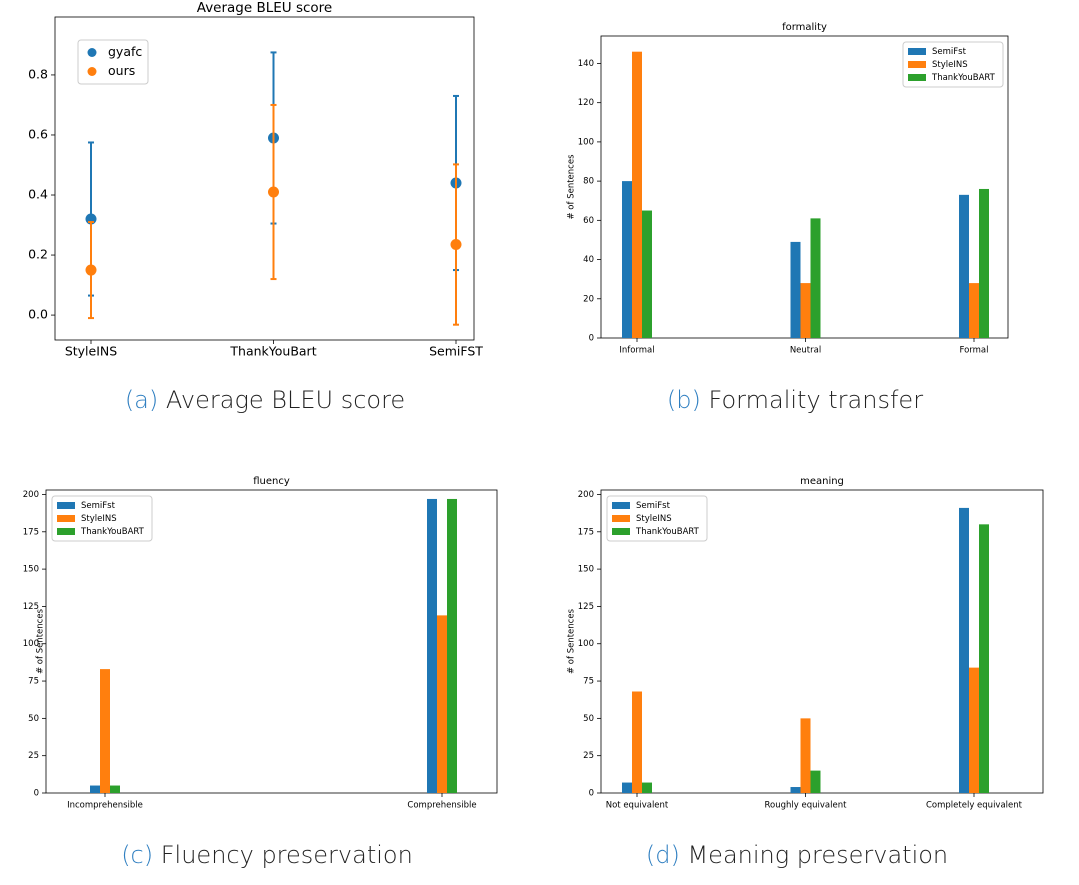 The height and width of the screenshot is (885, 1079). Describe the element at coordinates (456, 351) in the screenshot. I see `x-tick-label: SemiFST` at that location.